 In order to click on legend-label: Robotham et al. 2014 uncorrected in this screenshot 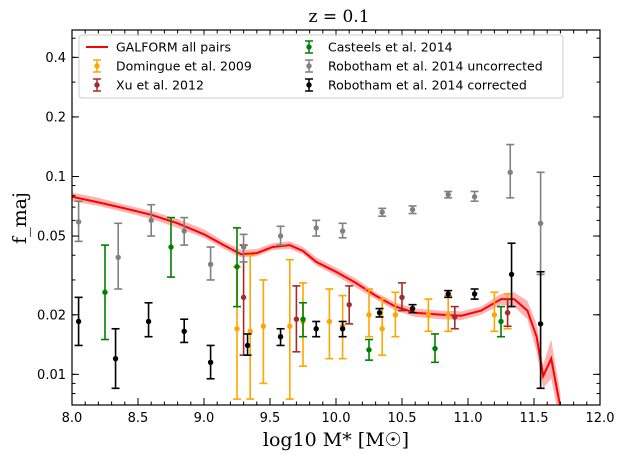, I will do `click(435, 66)`.